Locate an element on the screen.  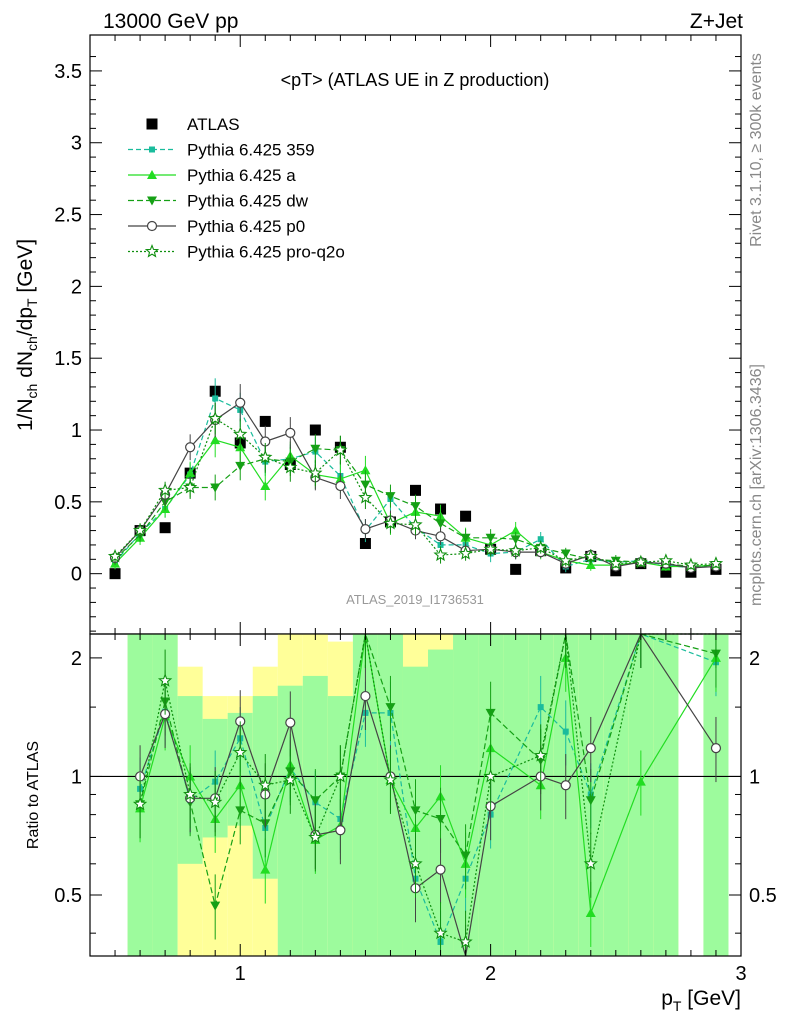
series-pq2o is located at coordinates (415, 487).